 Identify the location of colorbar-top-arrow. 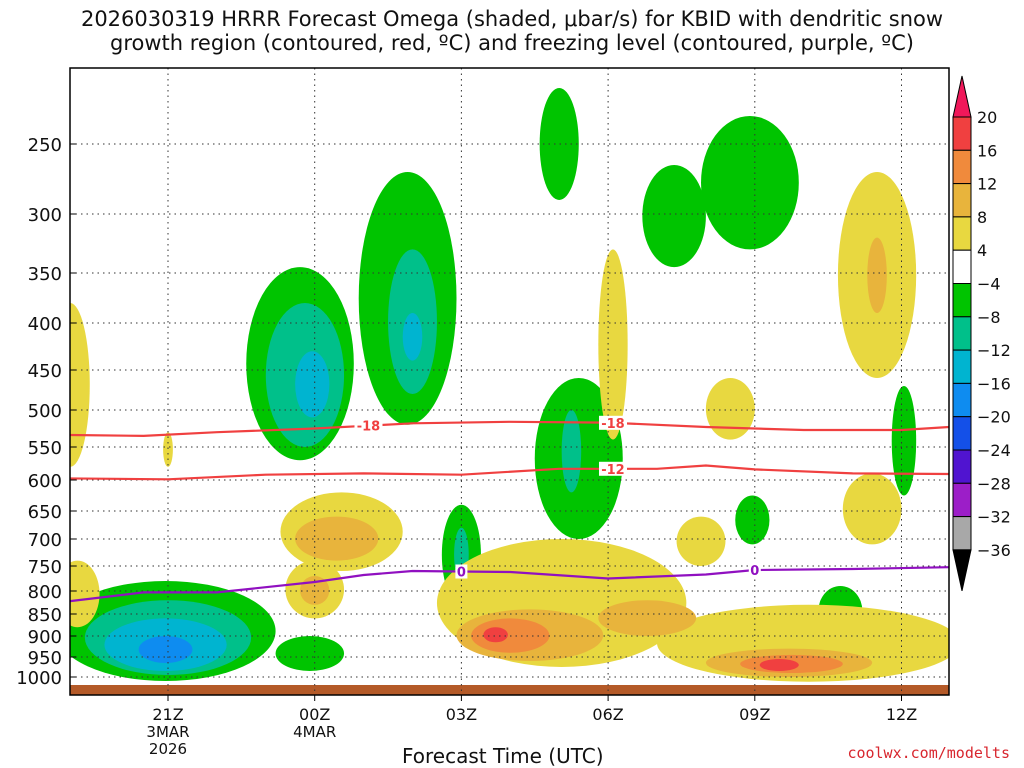
(962, 96).